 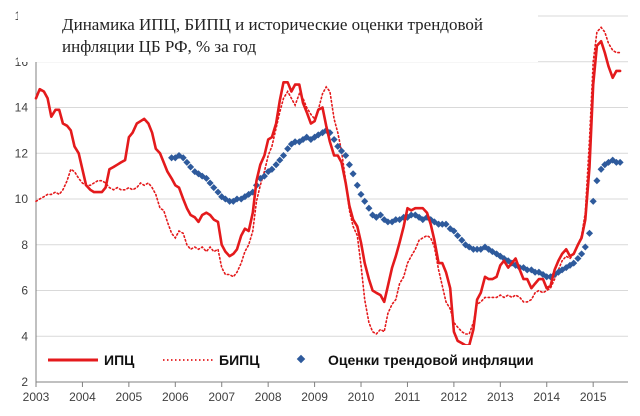 I want to click on y-tick-label: 8, so click(x=24, y=245).